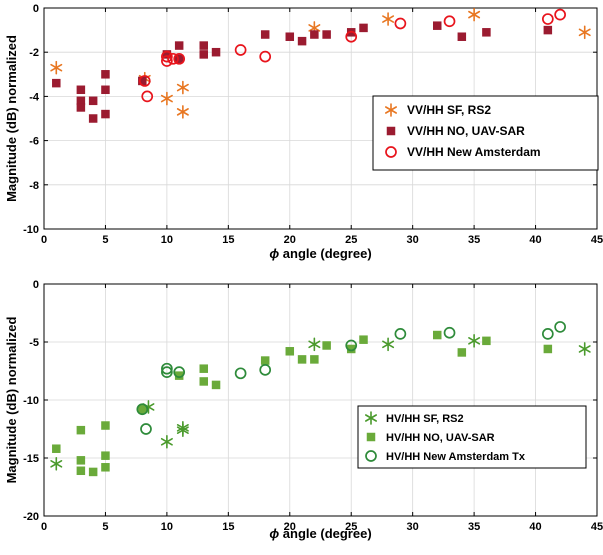 The height and width of the screenshot is (555, 603). Describe the element at coordinates (425, 419) in the screenshot. I see `legend-label: HV/HH SF, RS2` at that location.